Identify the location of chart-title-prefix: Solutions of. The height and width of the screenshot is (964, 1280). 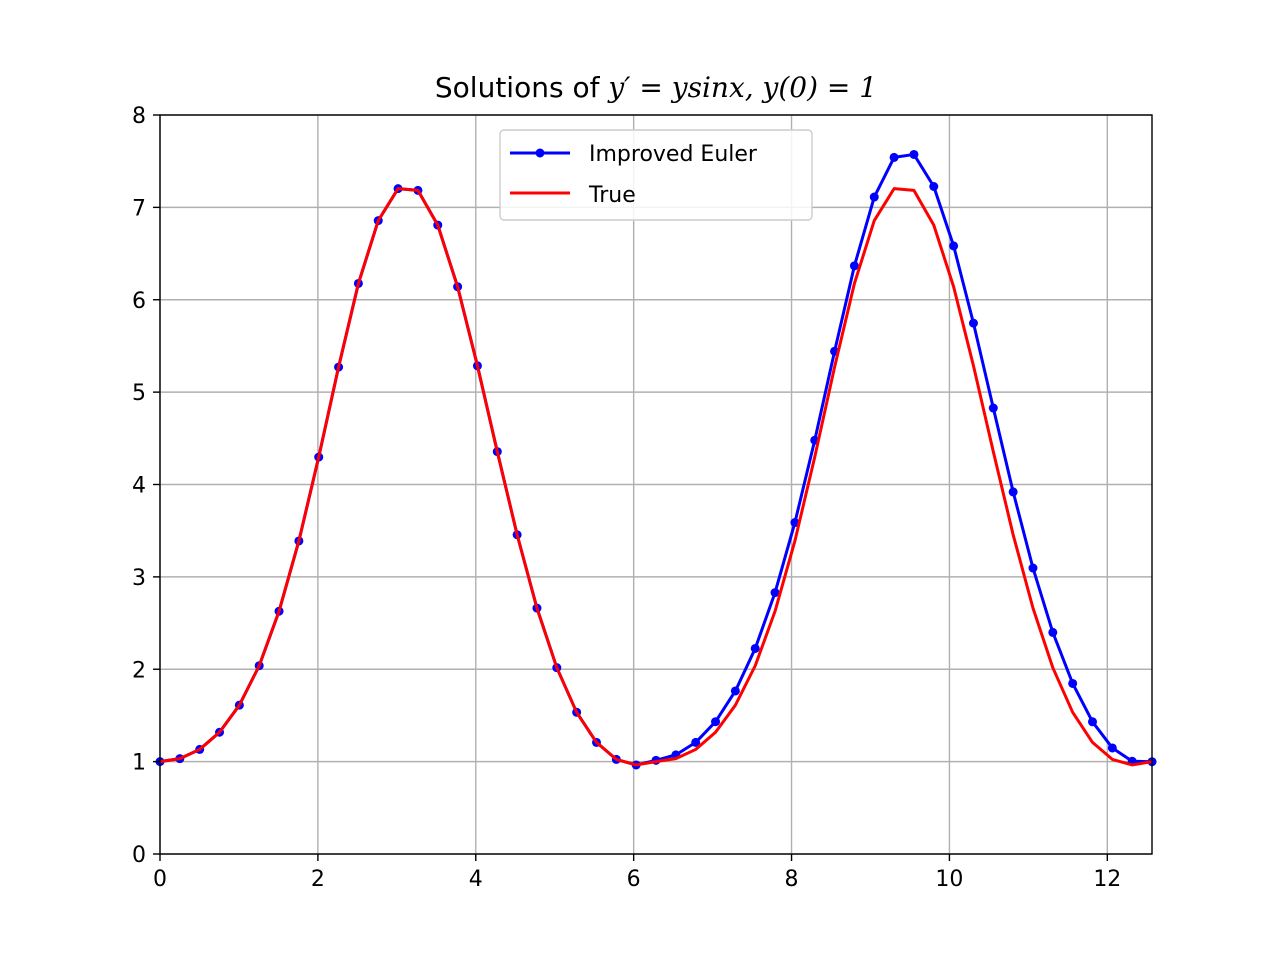
(521, 87).